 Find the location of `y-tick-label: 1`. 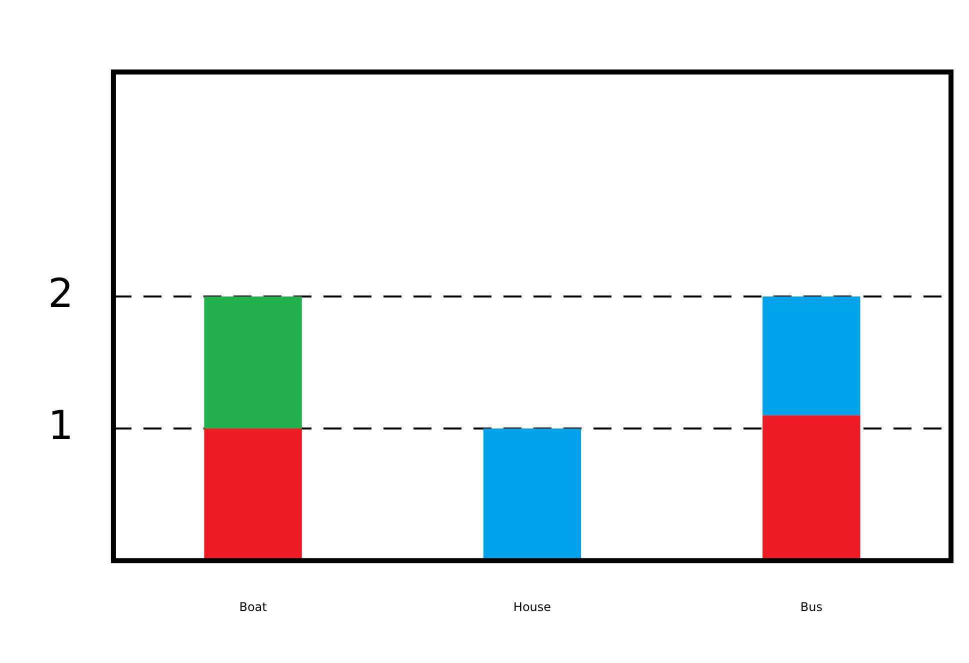

y-tick-label: 1 is located at coordinates (61, 425).